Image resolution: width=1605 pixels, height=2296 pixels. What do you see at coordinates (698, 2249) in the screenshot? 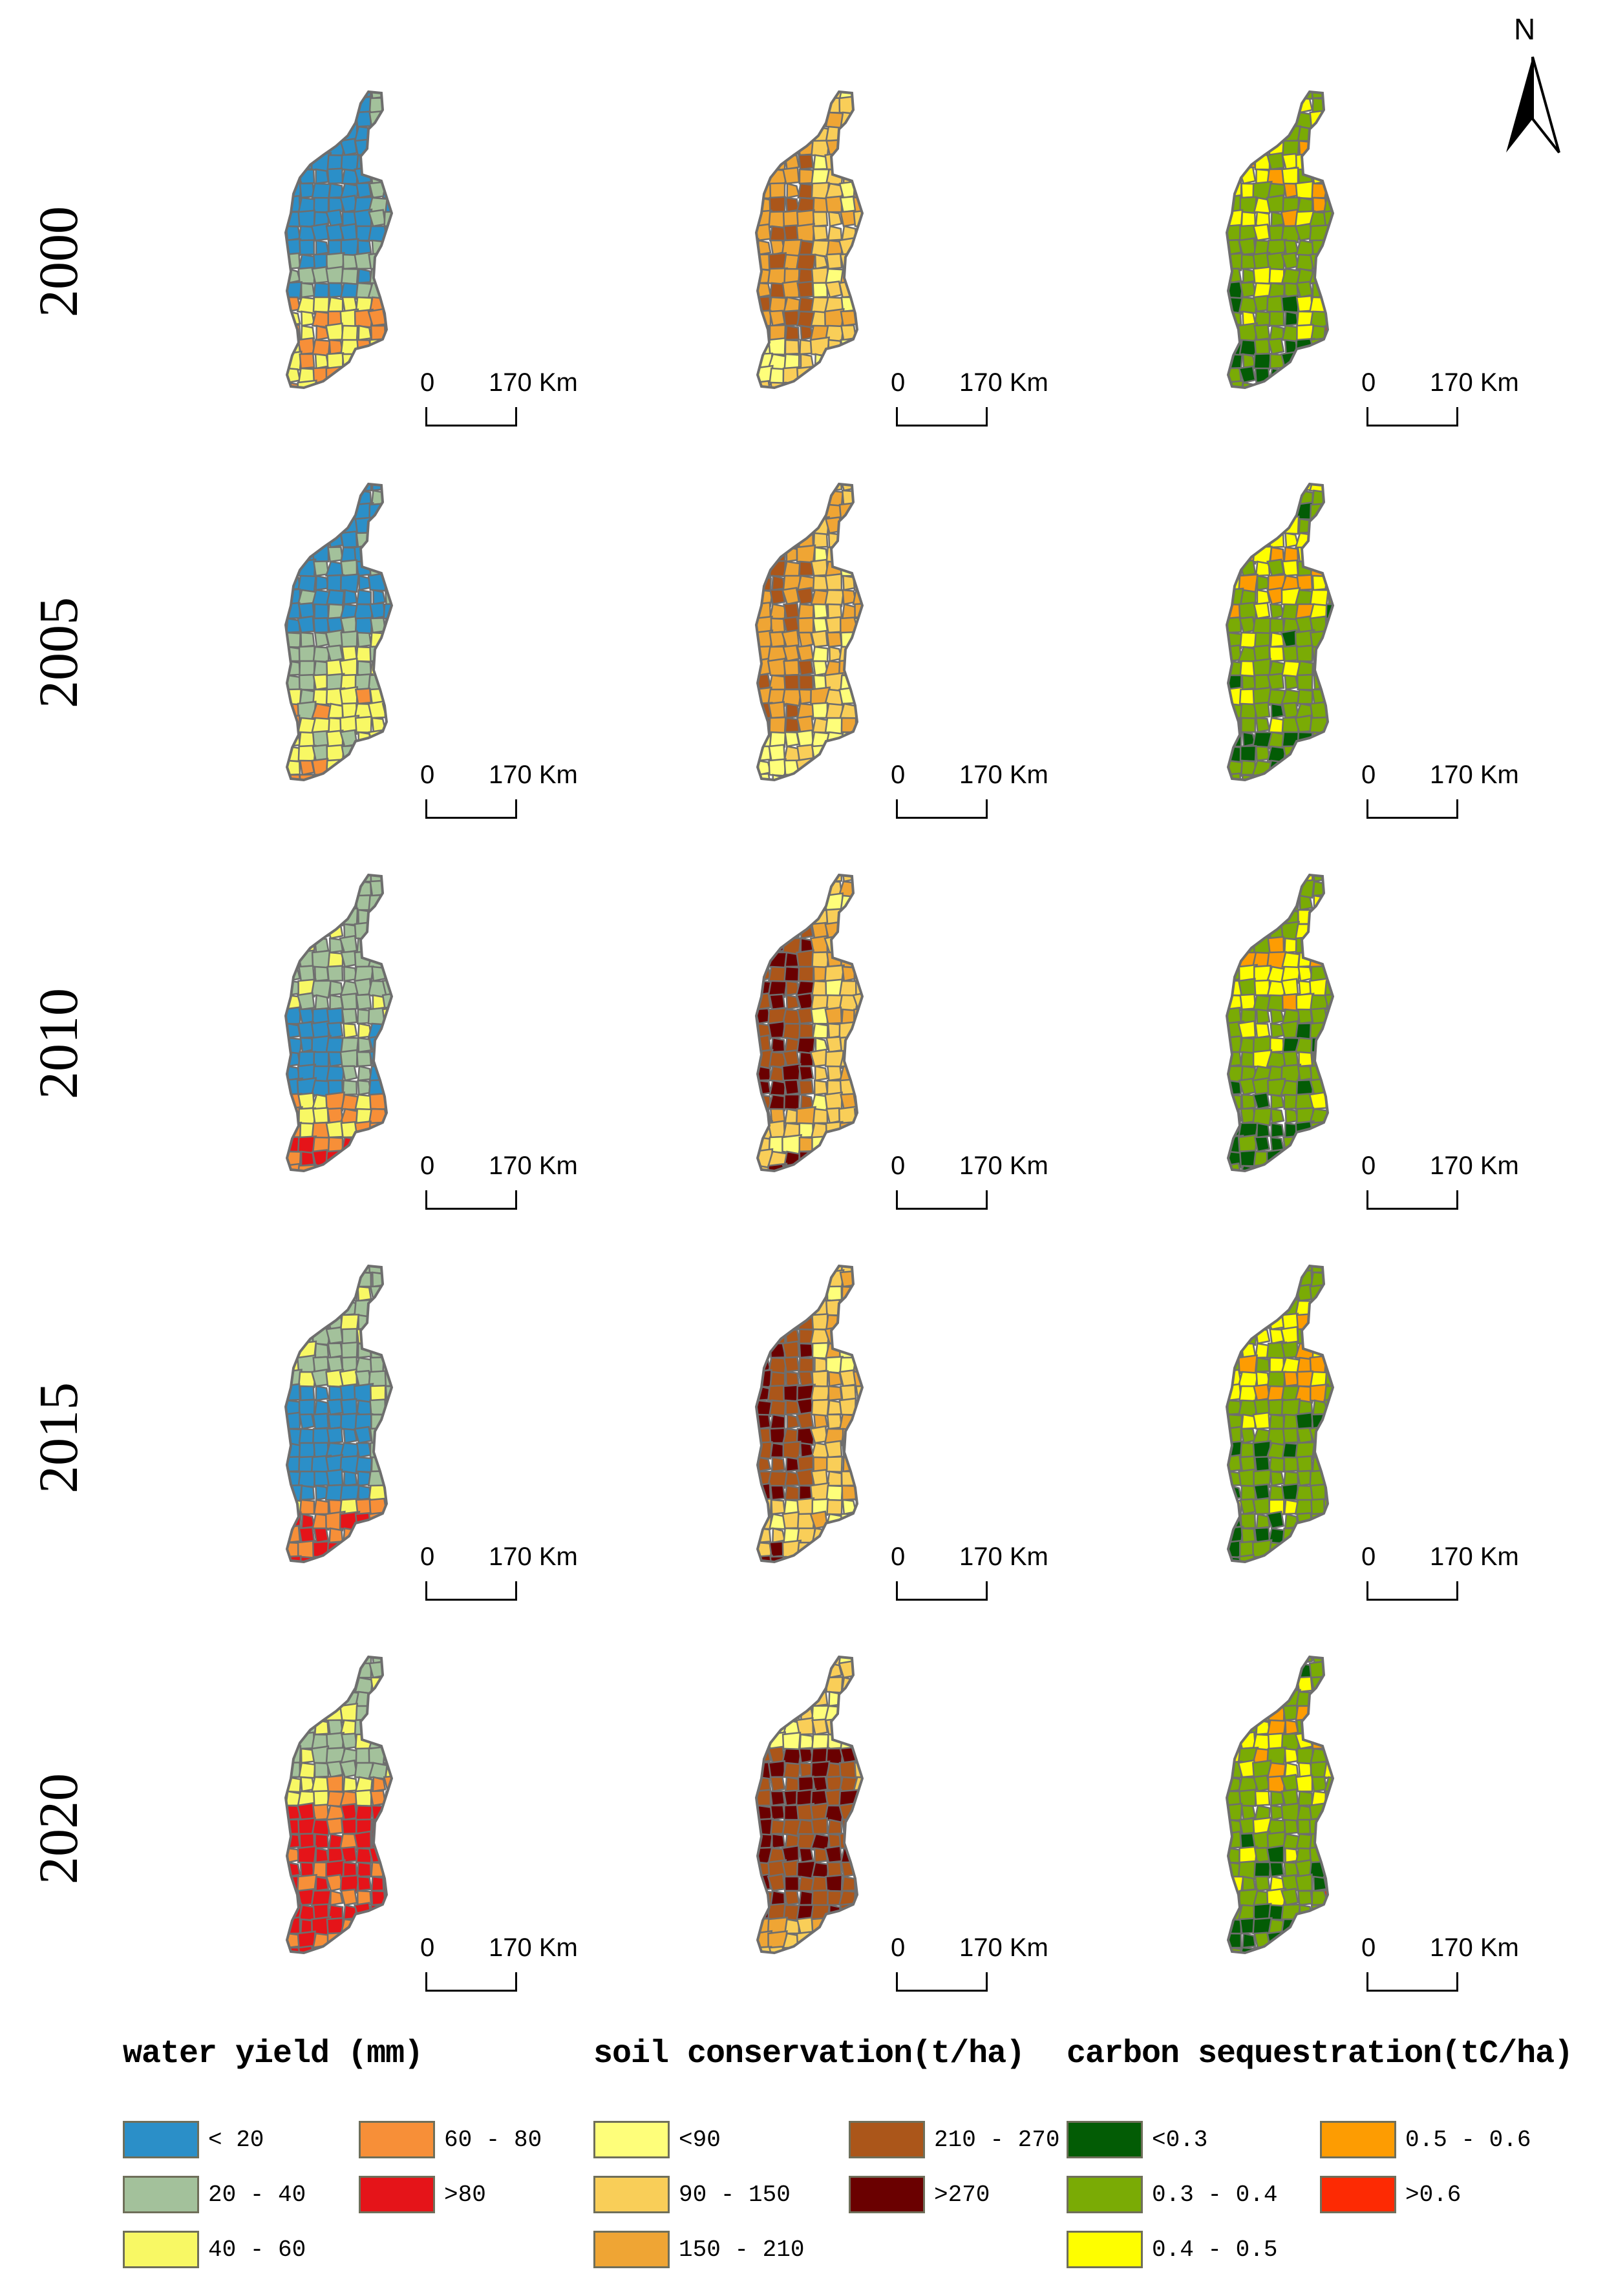
I see `legend-item: 150 - 210` at bounding box center [698, 2249].